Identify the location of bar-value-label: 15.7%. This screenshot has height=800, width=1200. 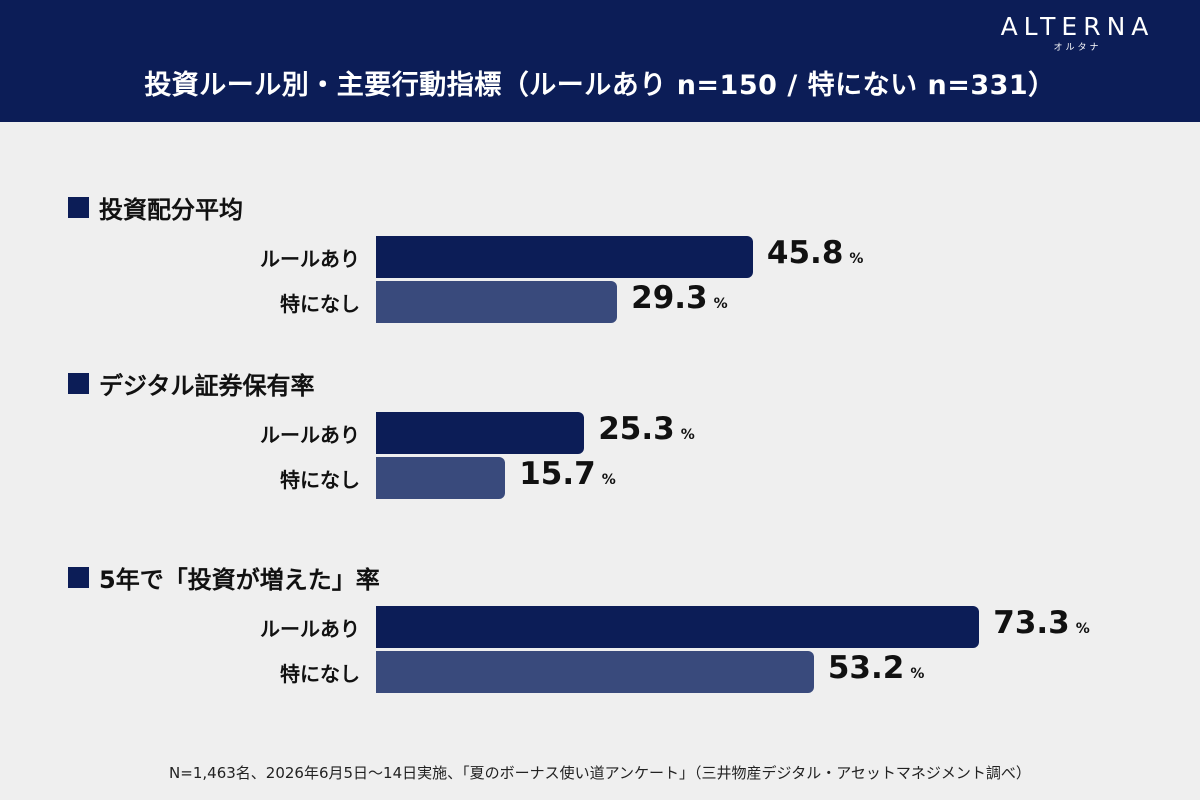
(567, 474).